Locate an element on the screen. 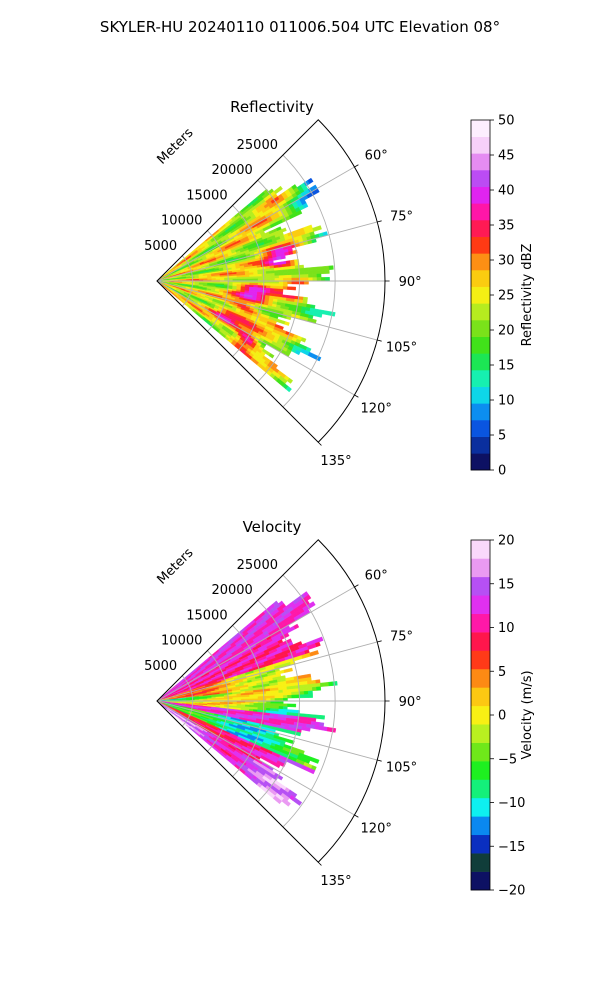  colorbar-tick-label: −10 is located at coordinates (511, 803).